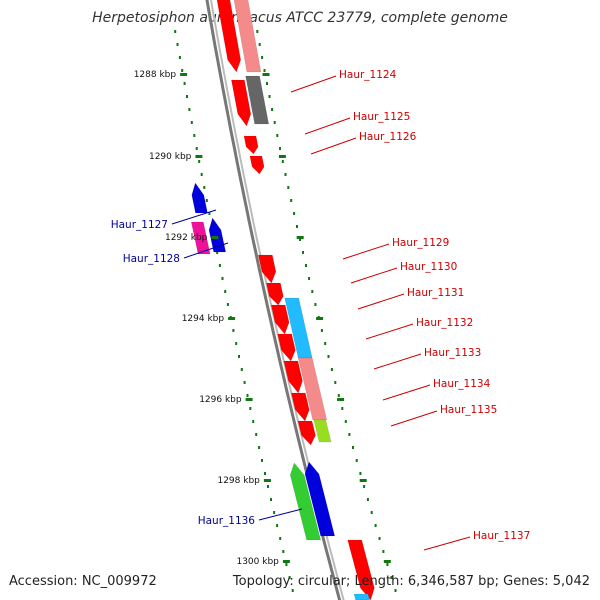 This screenshot has height=600, width=600. I want to click on gene-label: Haur_1136, so click(227, 521).